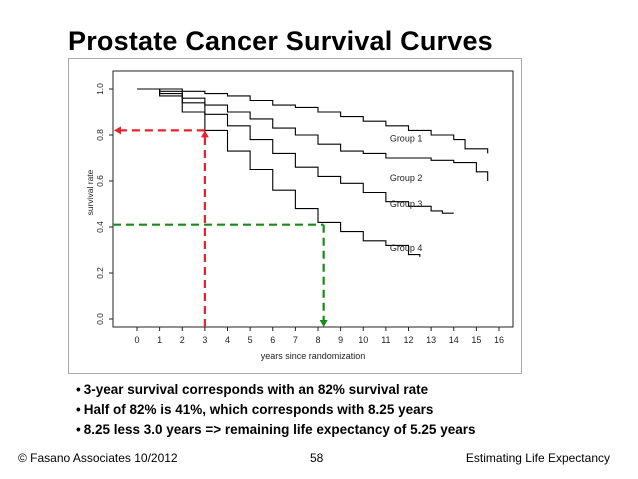  Describe the element at coordinates (431, 340) in the screenshot. I see `x-tick-label: 13` at that location.